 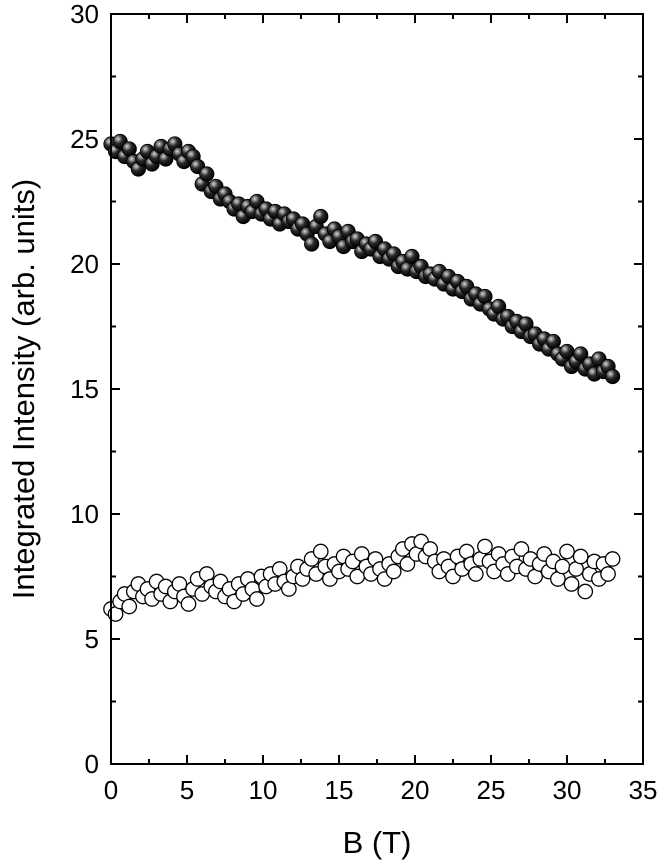 What do you see at coordinates (643, 790) in the screenshot?
I see `x-tick-label: 35` at bounding box center [643, 790].